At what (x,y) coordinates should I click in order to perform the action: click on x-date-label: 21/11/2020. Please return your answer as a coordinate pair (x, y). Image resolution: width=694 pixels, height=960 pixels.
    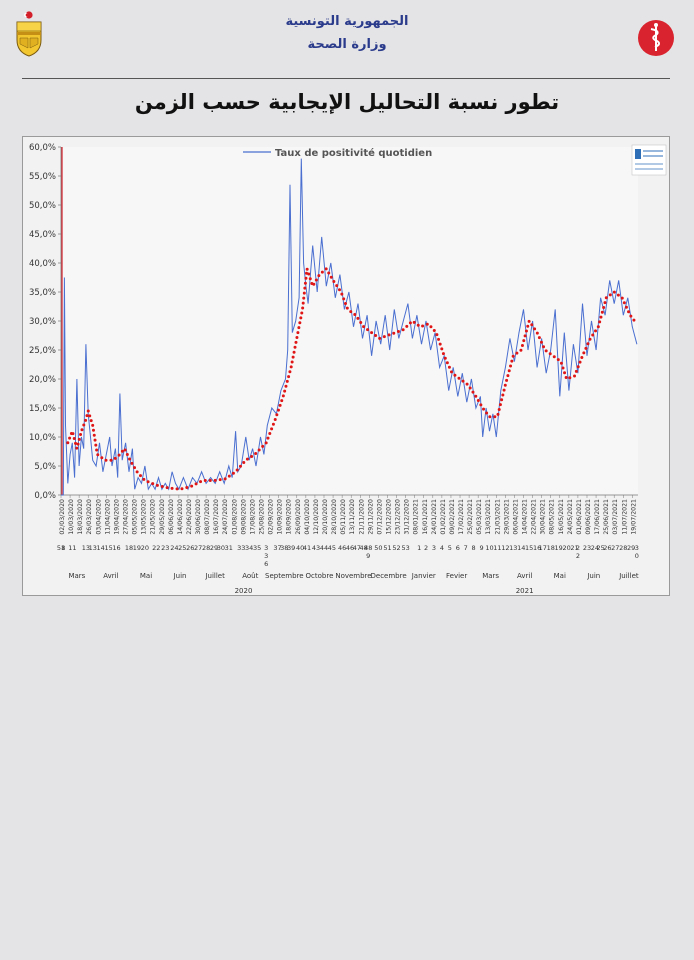
    Looking at the image, I should click on (361, 517).